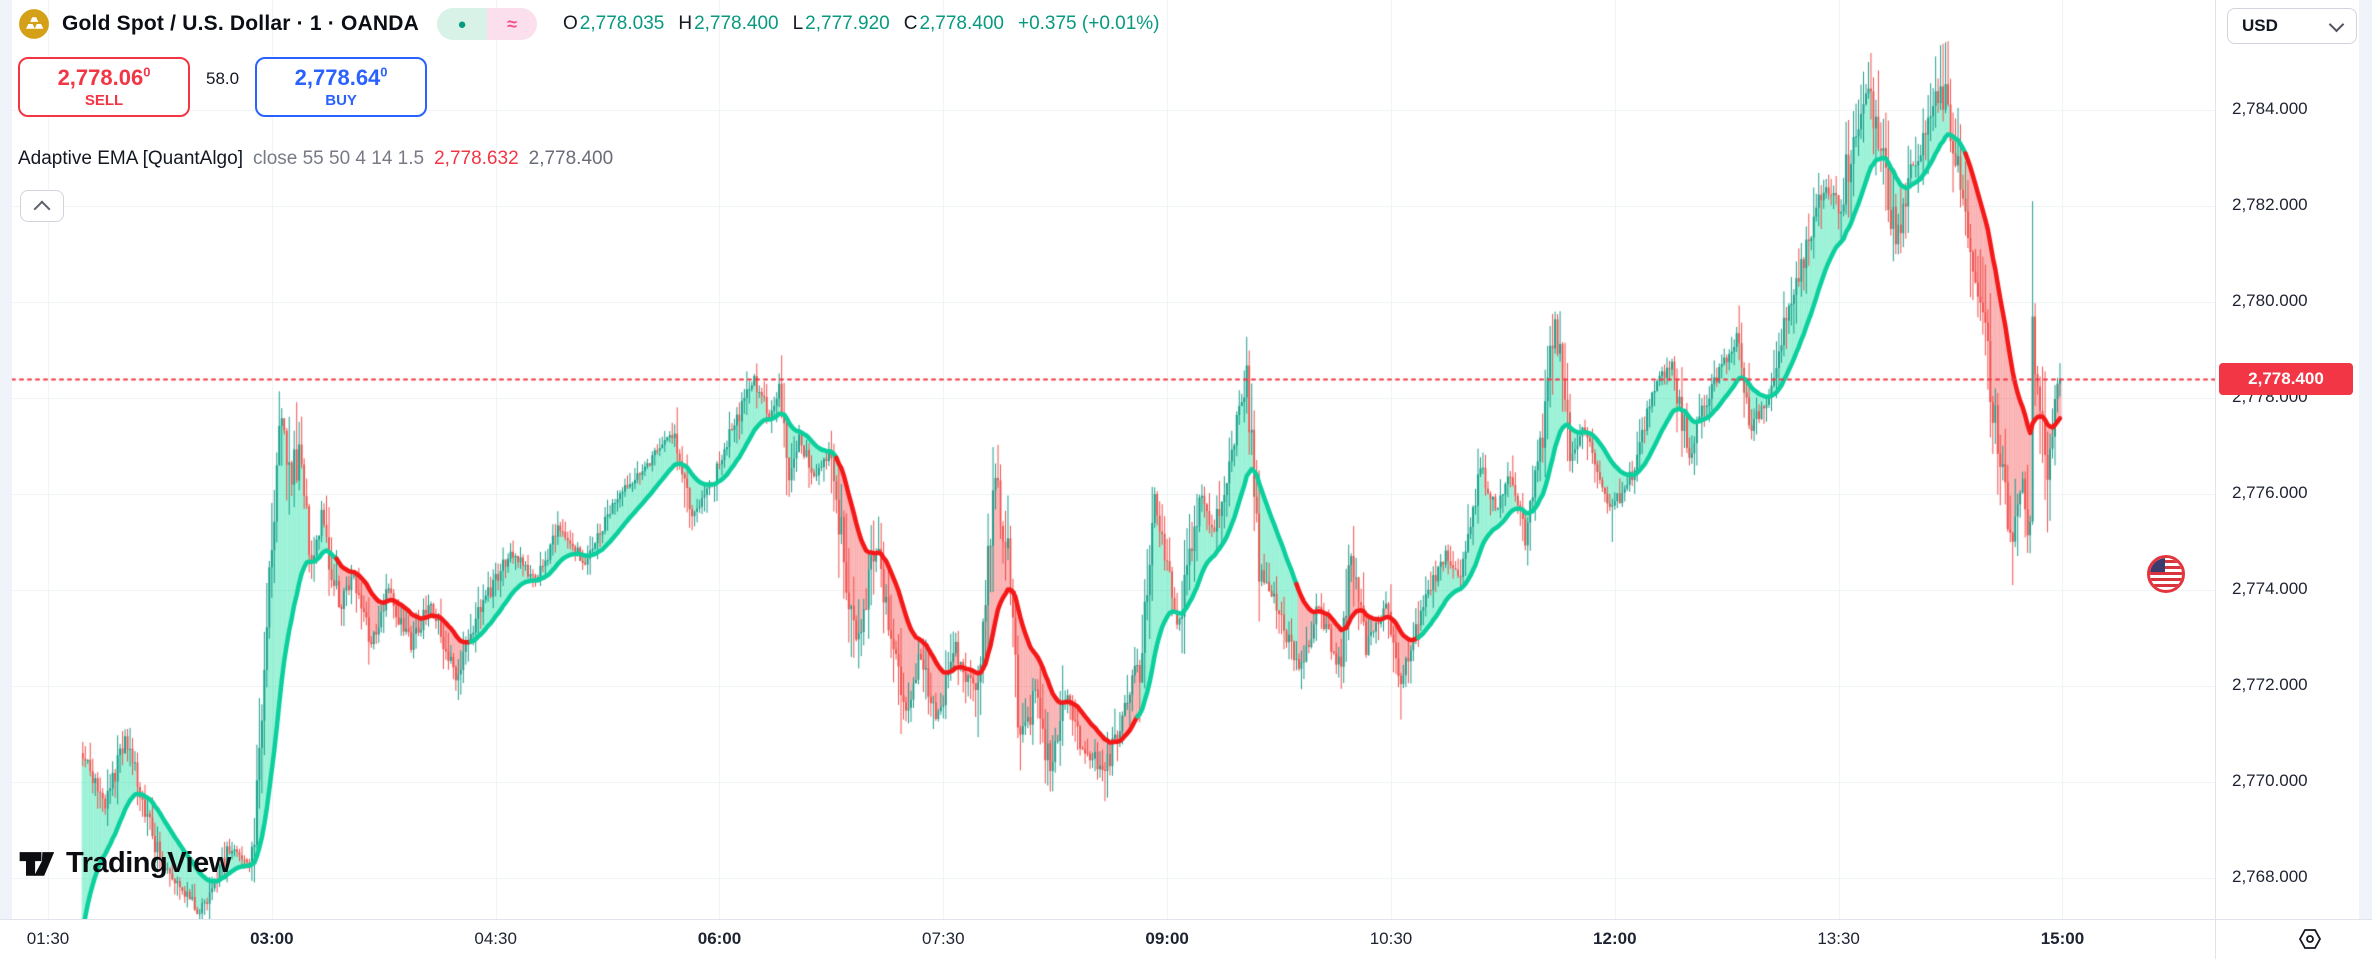 This screenshot has height=959, width=2372. Describe the element at coordinates (495, 938) in the screenshot. I see `time-axis-label: 04:30` at that location.